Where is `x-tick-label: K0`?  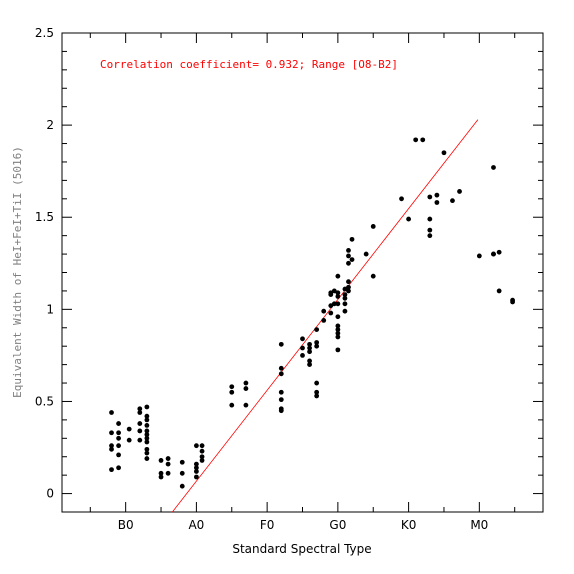 x-tick-label: K0 is located at coordinates (409, 525).